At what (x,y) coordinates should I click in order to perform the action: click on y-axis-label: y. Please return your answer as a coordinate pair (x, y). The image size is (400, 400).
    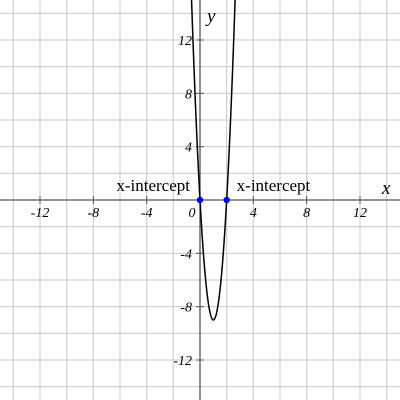
    Looking at the image, I should click on (210, 16).